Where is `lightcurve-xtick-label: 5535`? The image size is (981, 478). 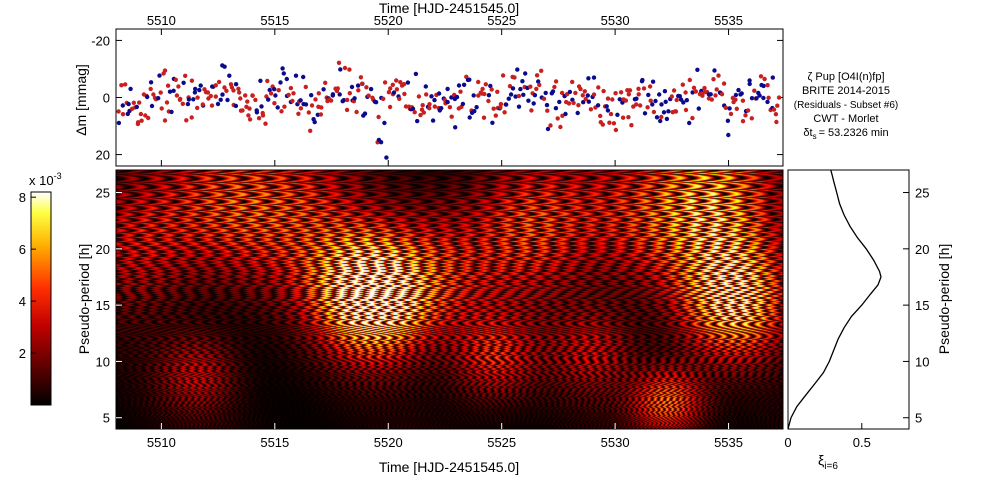 lightcurve-xtick-label: 5535 is located at coordinates (728, 20).